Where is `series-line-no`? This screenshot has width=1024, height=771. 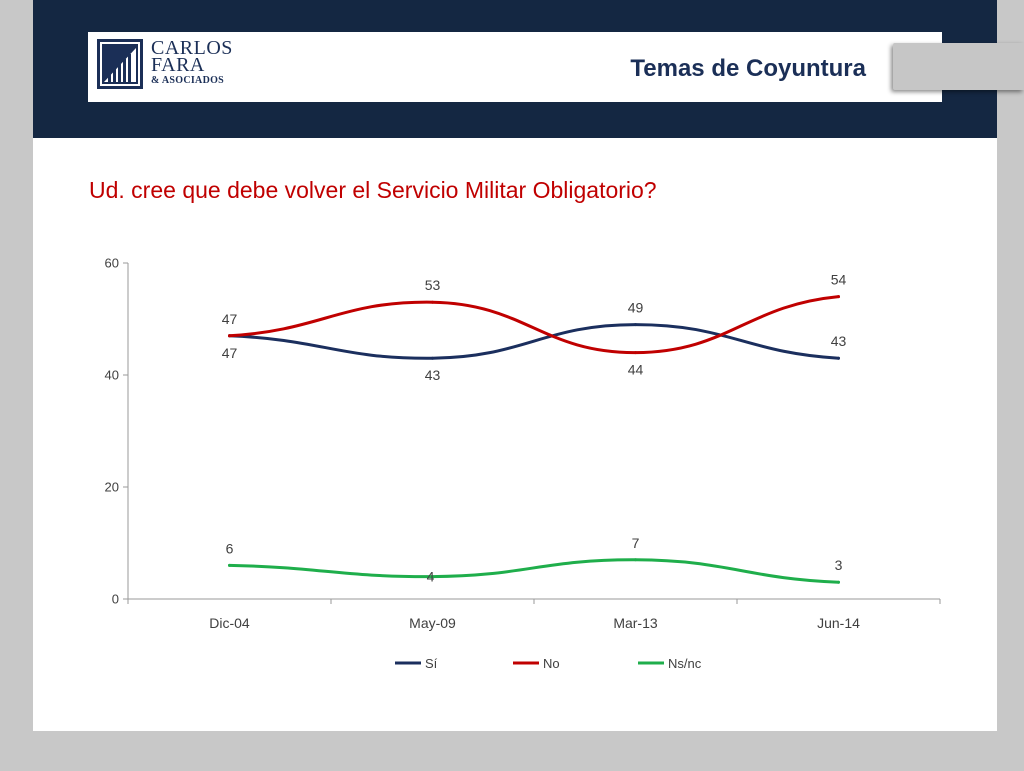
series-line-no is located at coordinates (534, 325).